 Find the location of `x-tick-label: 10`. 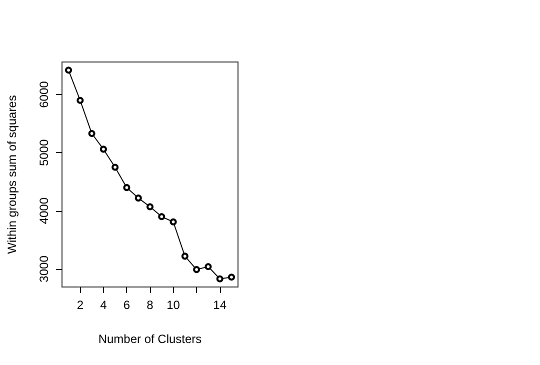

x-tick-label: 10 is located at coordinates (173, 305).